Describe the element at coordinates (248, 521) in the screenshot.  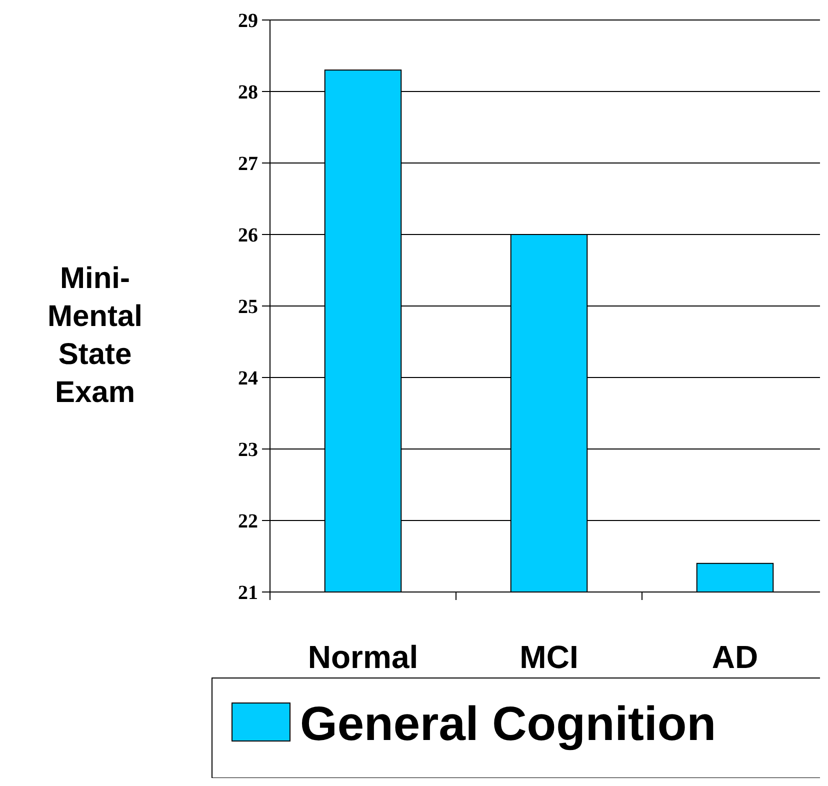
I see `y-tick-label: 22` at that location.